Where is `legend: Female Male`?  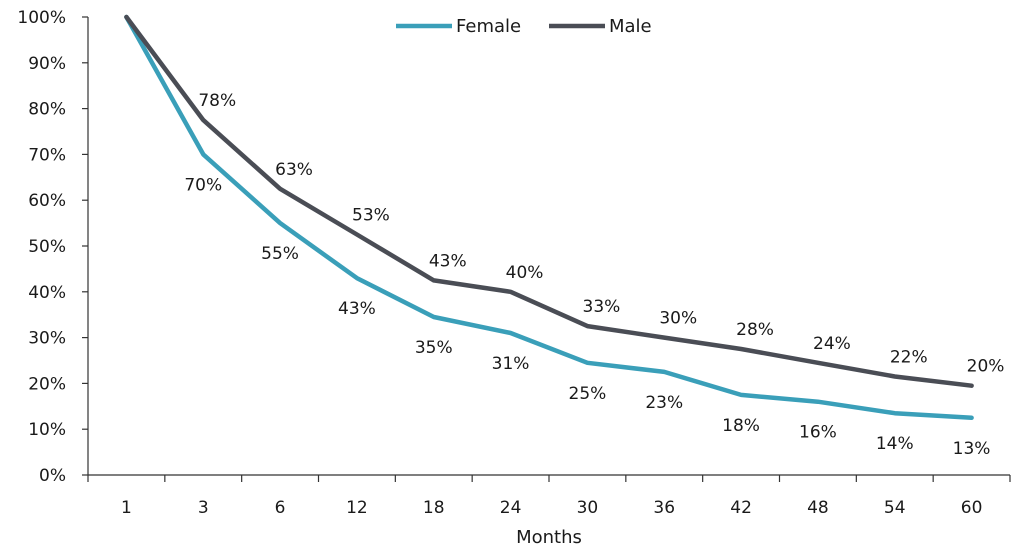 legend: Female Male is located at coordinates (524, 26).